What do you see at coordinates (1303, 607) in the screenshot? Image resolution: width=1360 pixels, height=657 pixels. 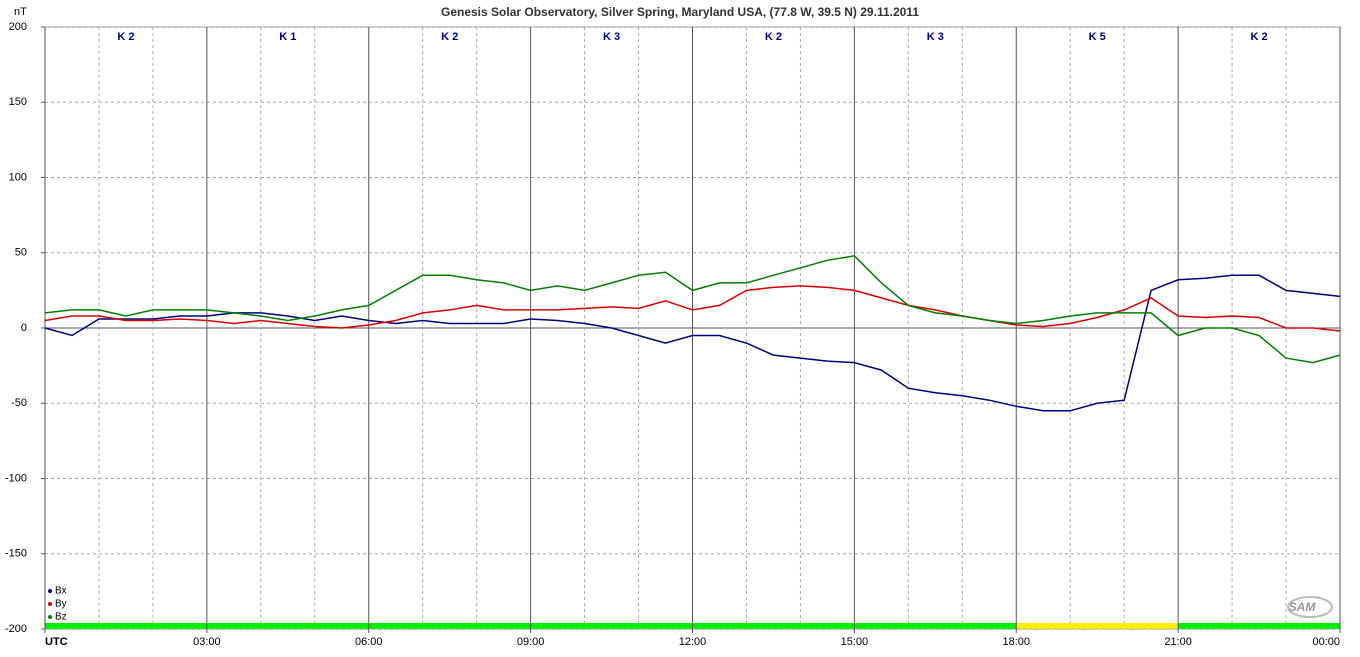 I see `logo: SAM` at bounding box center [1303, 607].